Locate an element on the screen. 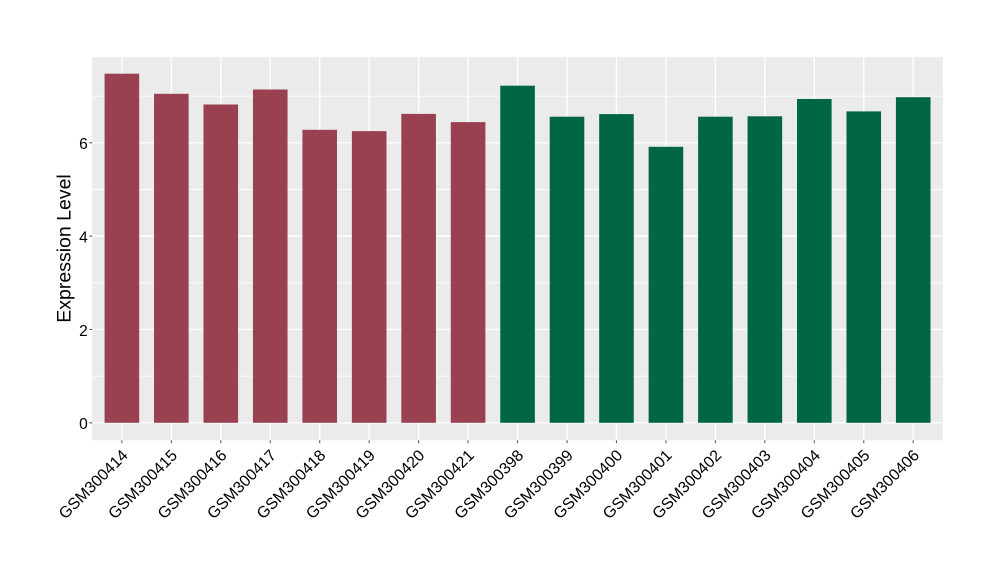  svg-text: Expression Level is located at coordinates (65, 248).